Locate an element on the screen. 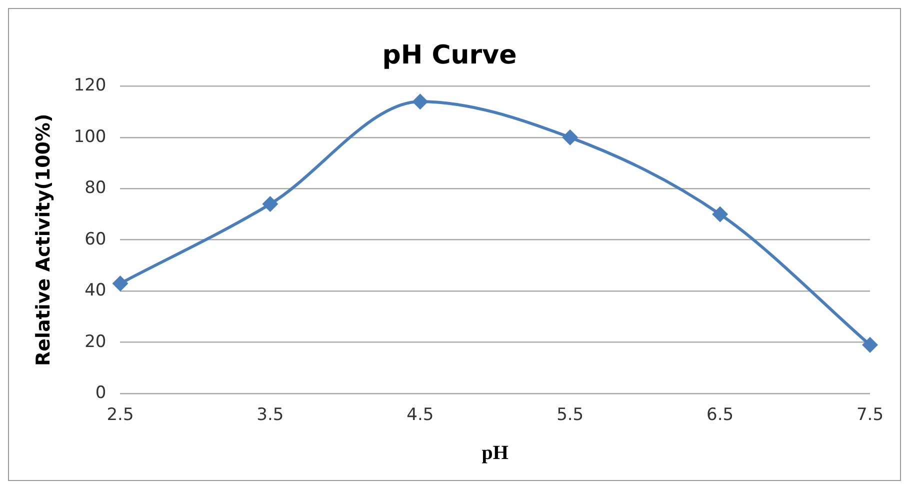 This screenshot has width=911, height=491. y-tick-label: 0 is located at coordinates (100, 393).